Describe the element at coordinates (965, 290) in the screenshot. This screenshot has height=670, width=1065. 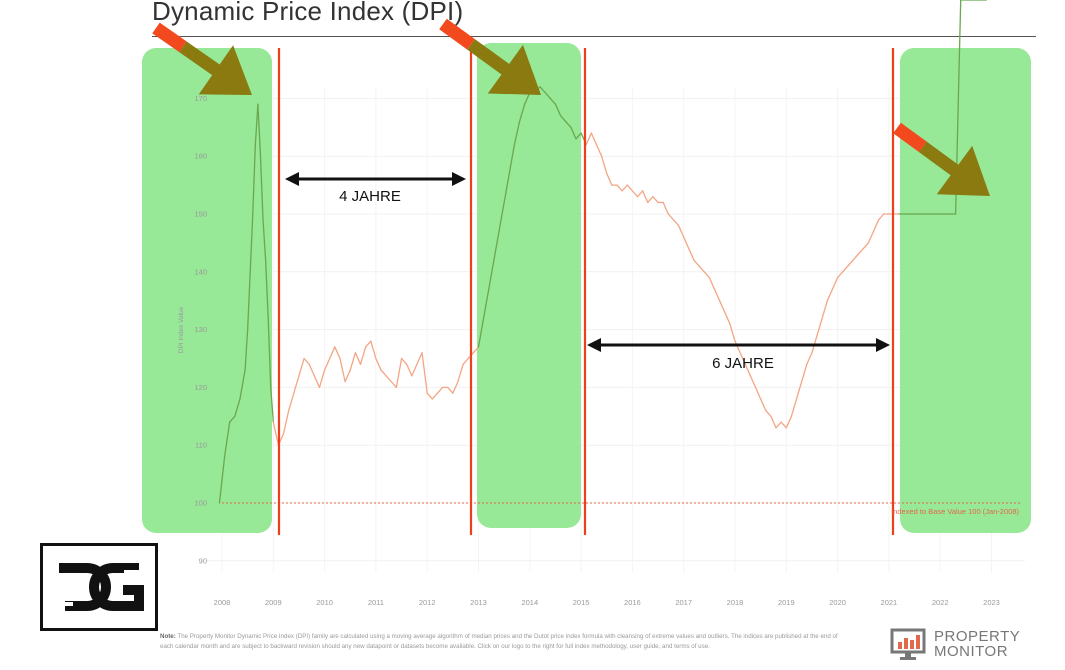
I see `highlight-box` at that location.